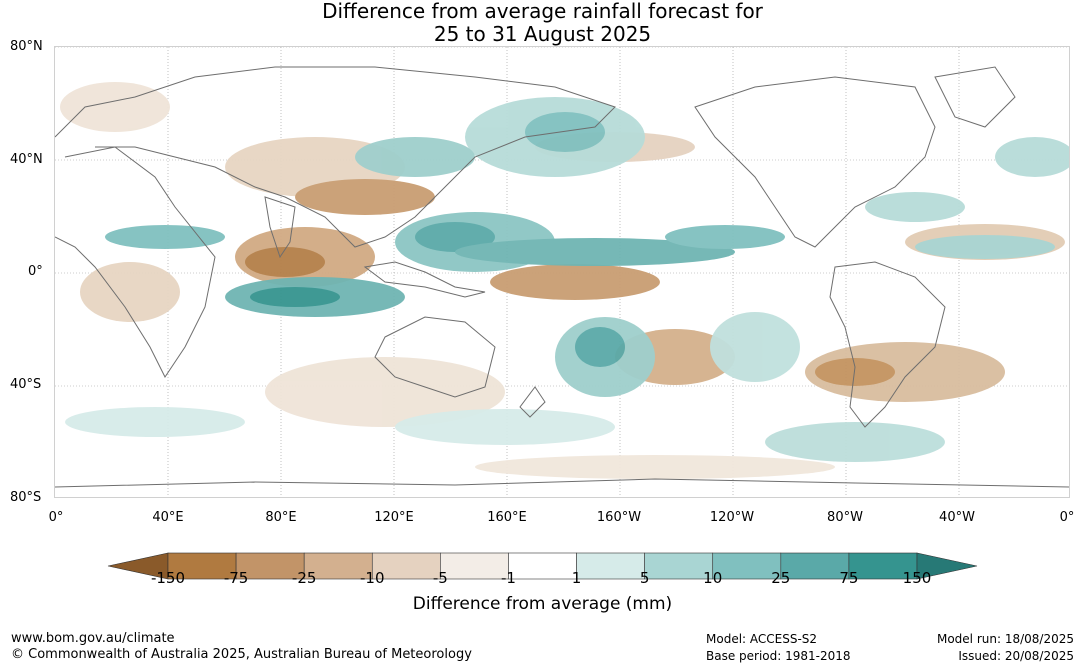 The width and height of the screenshot is (1085, 667). I want to click on legend-colorbar, so click(542, 566).